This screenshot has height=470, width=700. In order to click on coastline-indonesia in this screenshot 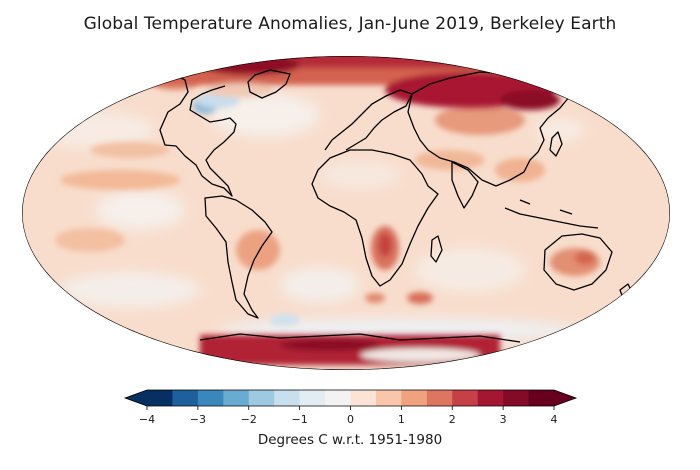, I will do `click(551, 214)`.